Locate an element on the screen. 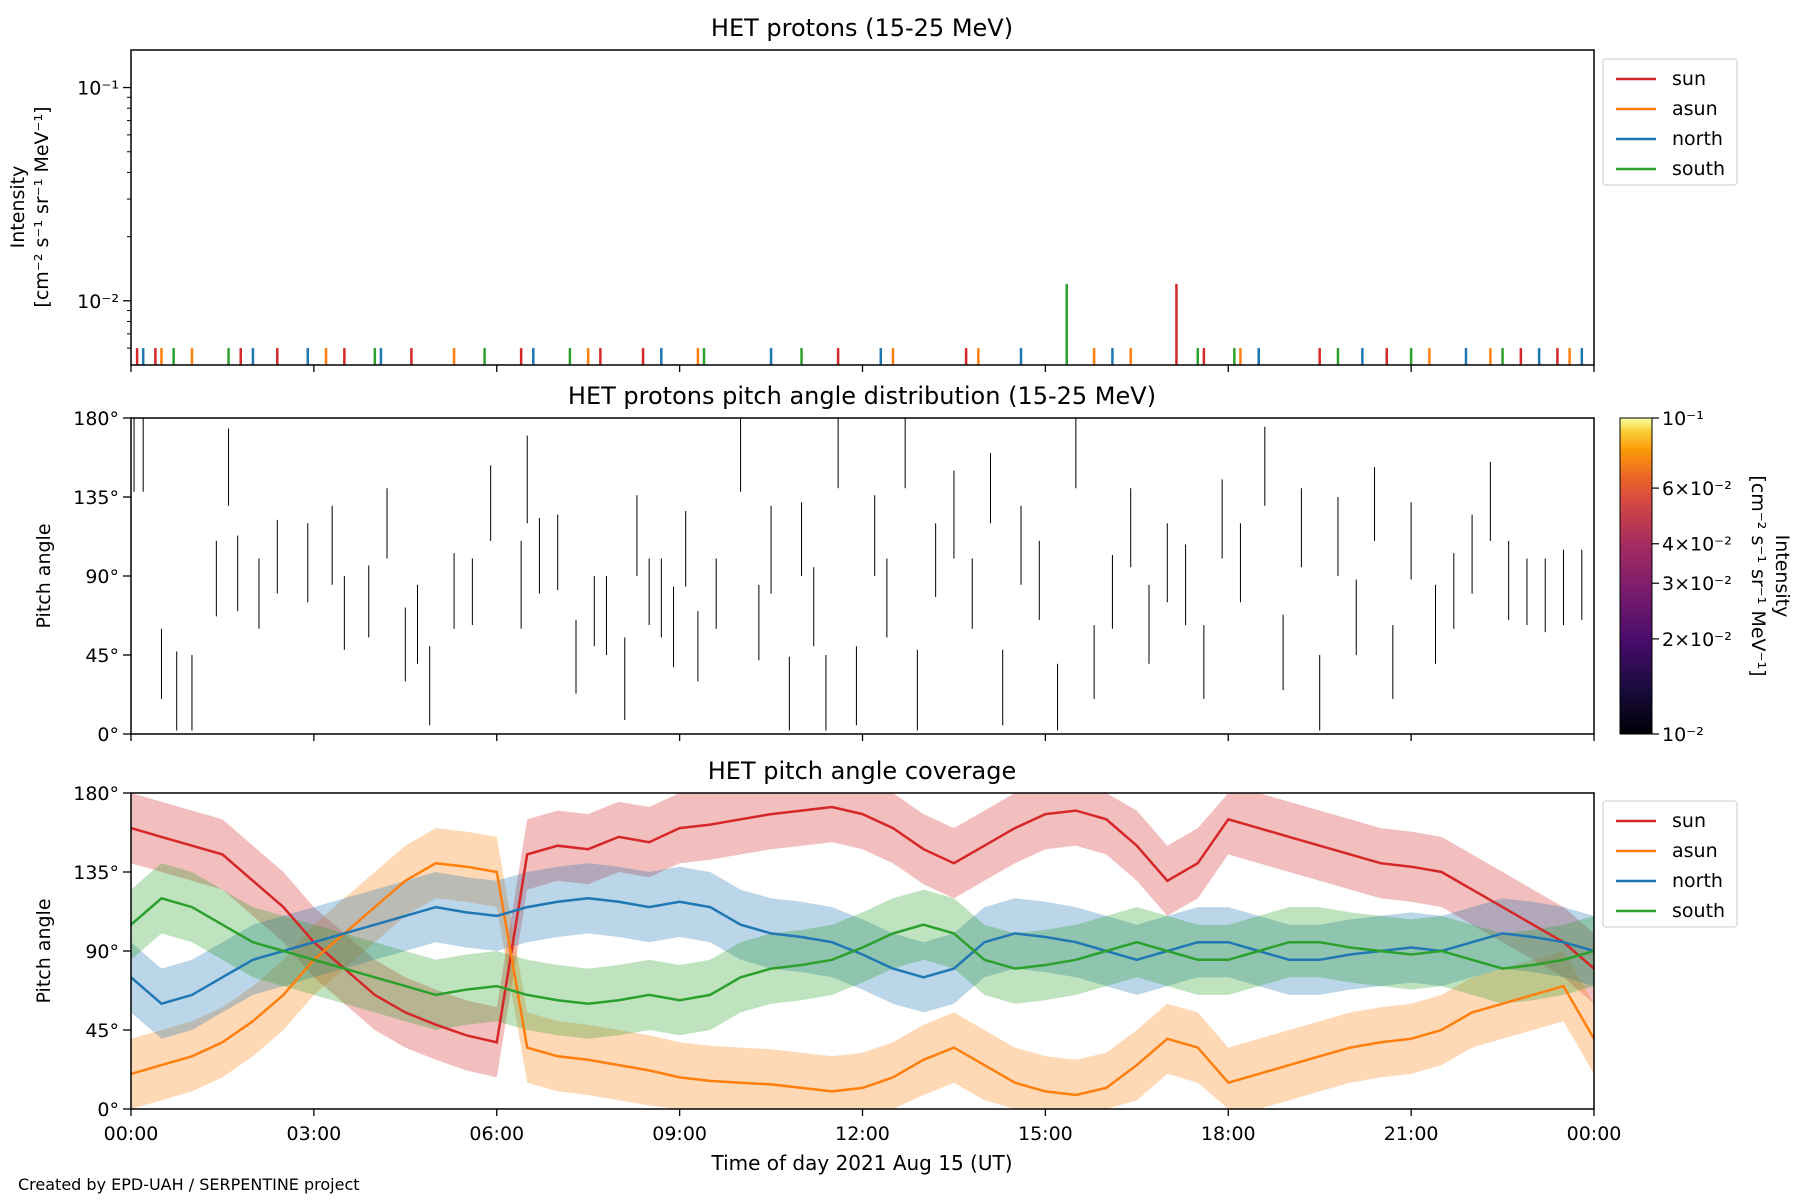  coverage-legend-label-north: north is located at coordinates (1697, 881).